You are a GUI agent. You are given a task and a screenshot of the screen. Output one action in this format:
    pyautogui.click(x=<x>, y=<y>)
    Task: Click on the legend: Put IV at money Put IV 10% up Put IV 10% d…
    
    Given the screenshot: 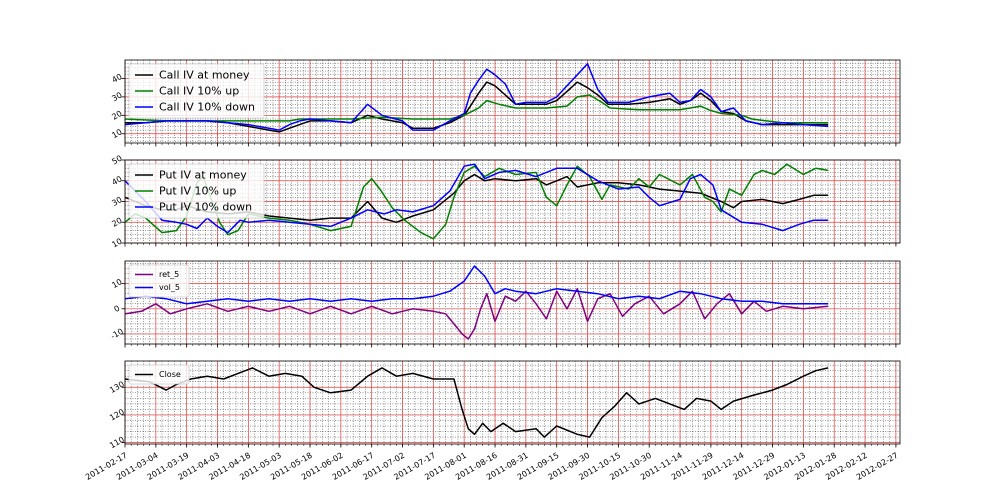 What is the action you would take?
    pyautogui.click(x=196, y=191)
    